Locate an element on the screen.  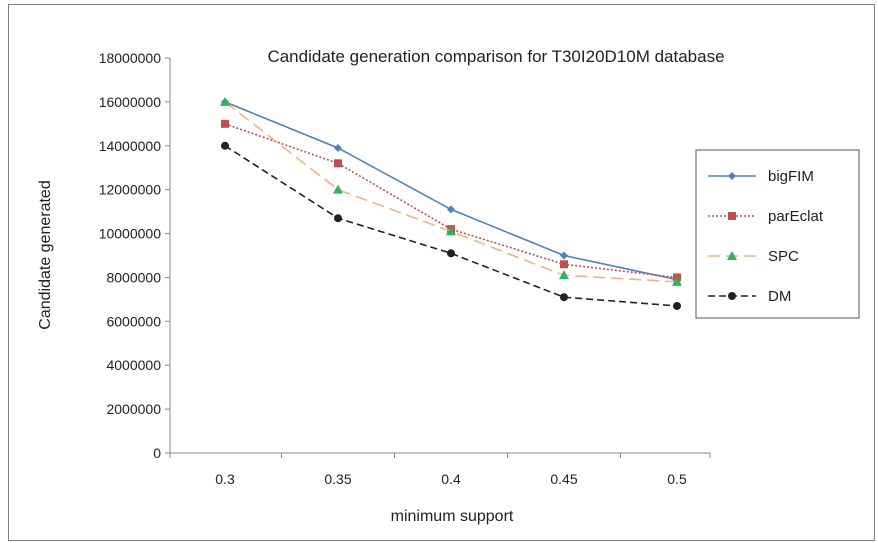
y-tick-label: 0 is located at coordinates (157, 453).